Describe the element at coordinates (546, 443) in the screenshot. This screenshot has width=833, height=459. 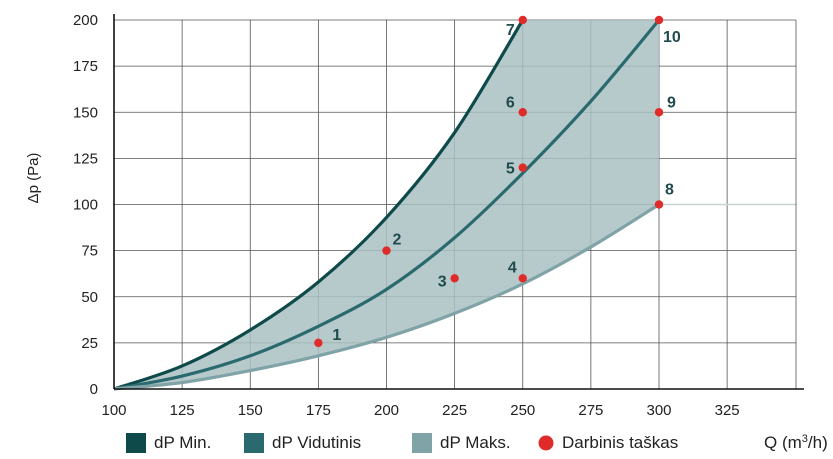
I see `legend-item-darbinis-swatch` at that location.